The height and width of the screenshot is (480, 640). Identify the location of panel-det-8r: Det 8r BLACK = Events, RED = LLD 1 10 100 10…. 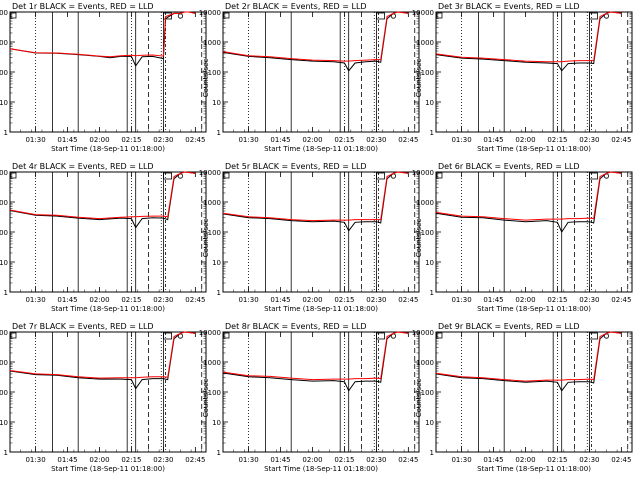
(309, 397).